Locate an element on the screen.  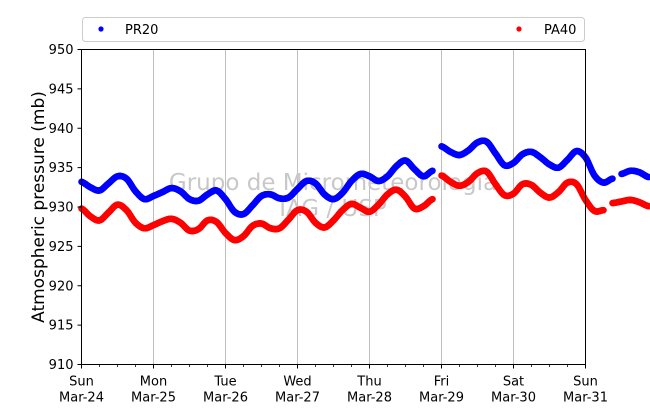
y-tick-label: 940 is located at coordinates (61, 129).